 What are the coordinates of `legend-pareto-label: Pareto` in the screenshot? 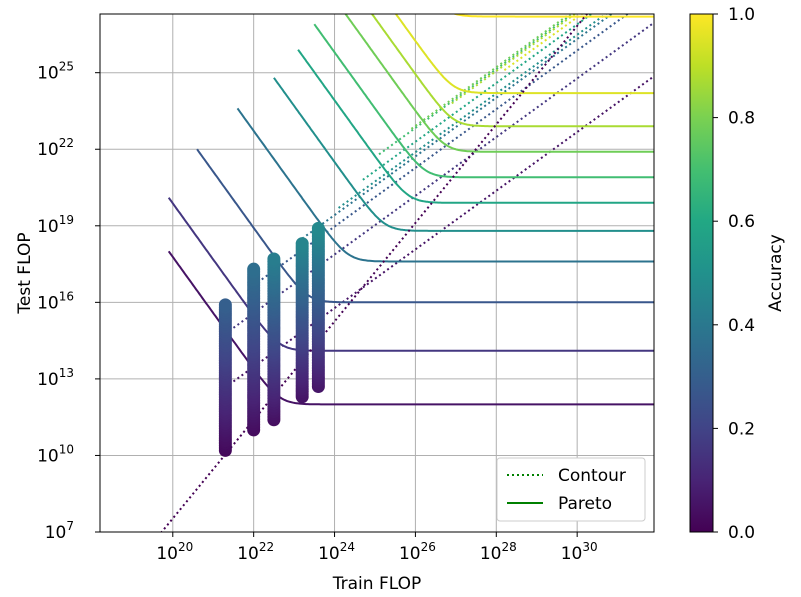 It's located at (585, 504).